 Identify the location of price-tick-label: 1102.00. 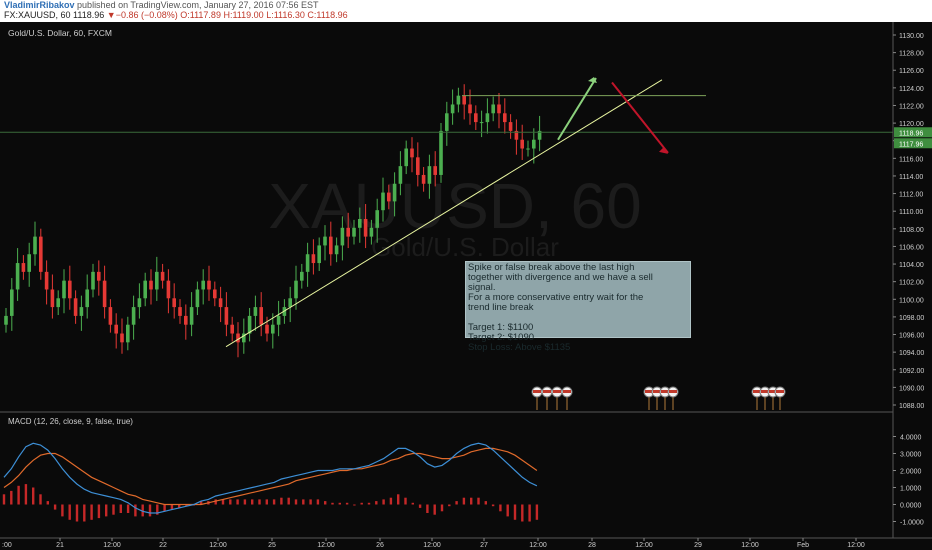
(911, 283).